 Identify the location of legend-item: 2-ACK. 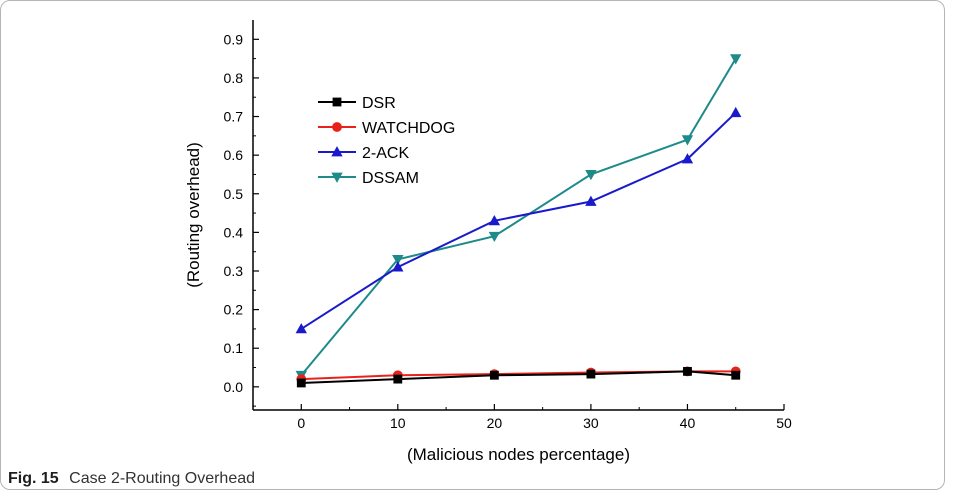
(363, 153).